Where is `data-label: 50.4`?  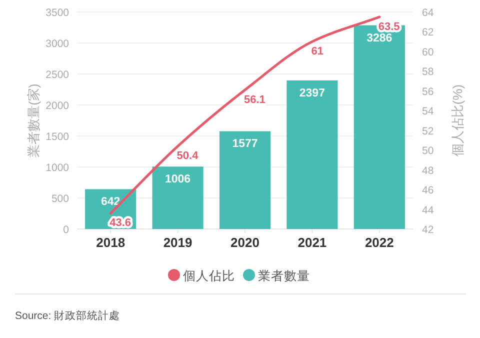
data-label: 50.4 is located at coordinates (188, 156).